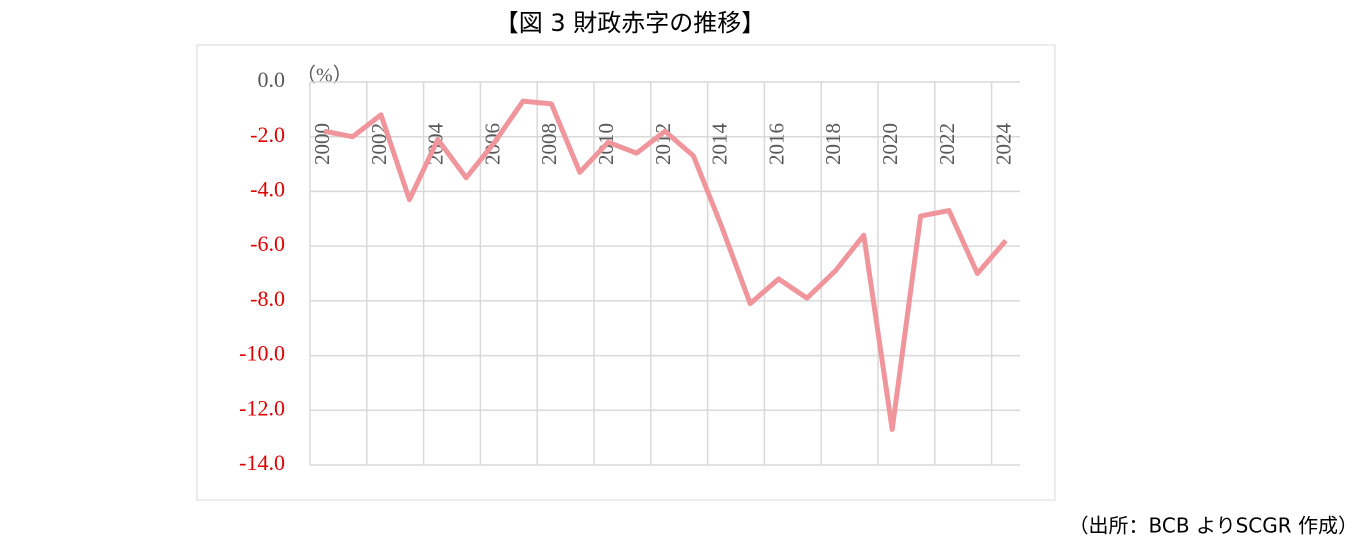 Image resolution: width=1369 pixels, height=558 pixels. Describe the element at coordinates (1213, 526) in the screenshot. I see `source-note: （出所：BCB よりSCGR 作成）` at that location.